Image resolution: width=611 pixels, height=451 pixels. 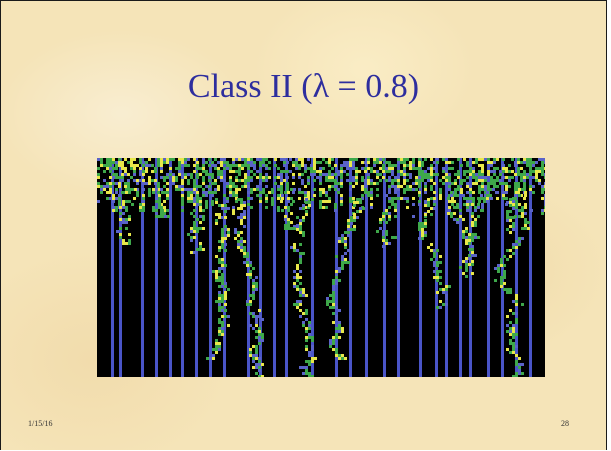 I want to click on footer-date: 1/15/16, so click(x=40, y=423).